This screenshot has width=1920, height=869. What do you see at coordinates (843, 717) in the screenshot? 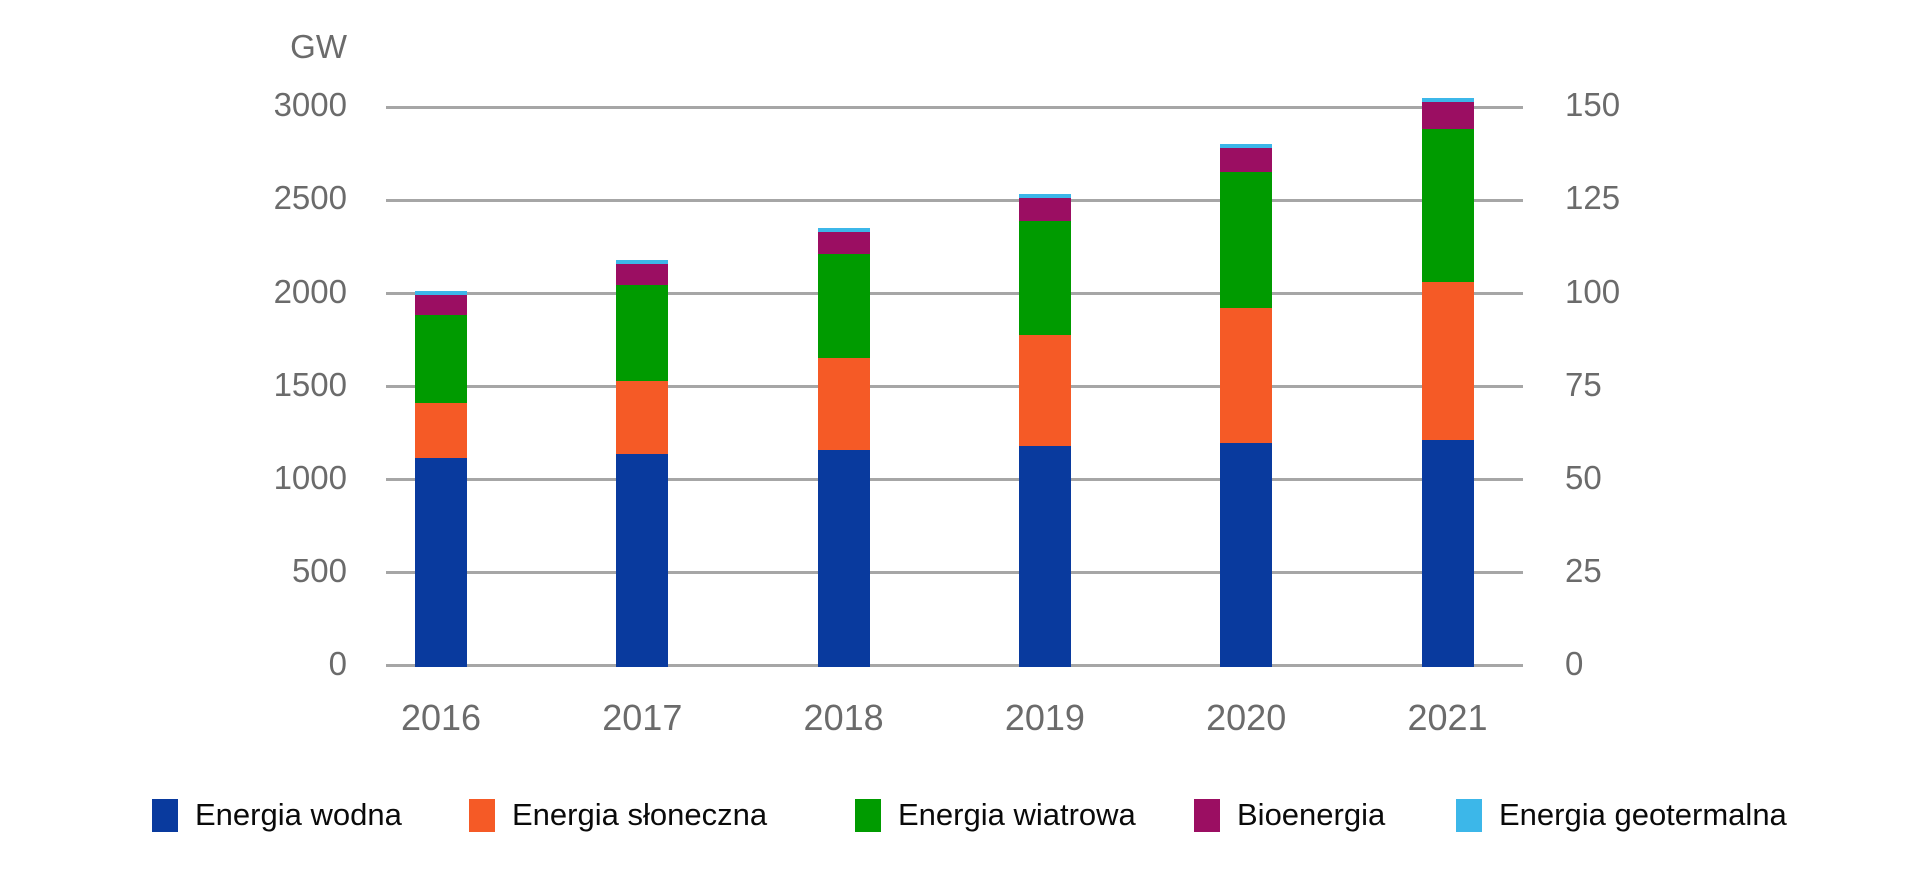
I see `x-axis-label-2018: 2018` at bounding box center [843, 717].